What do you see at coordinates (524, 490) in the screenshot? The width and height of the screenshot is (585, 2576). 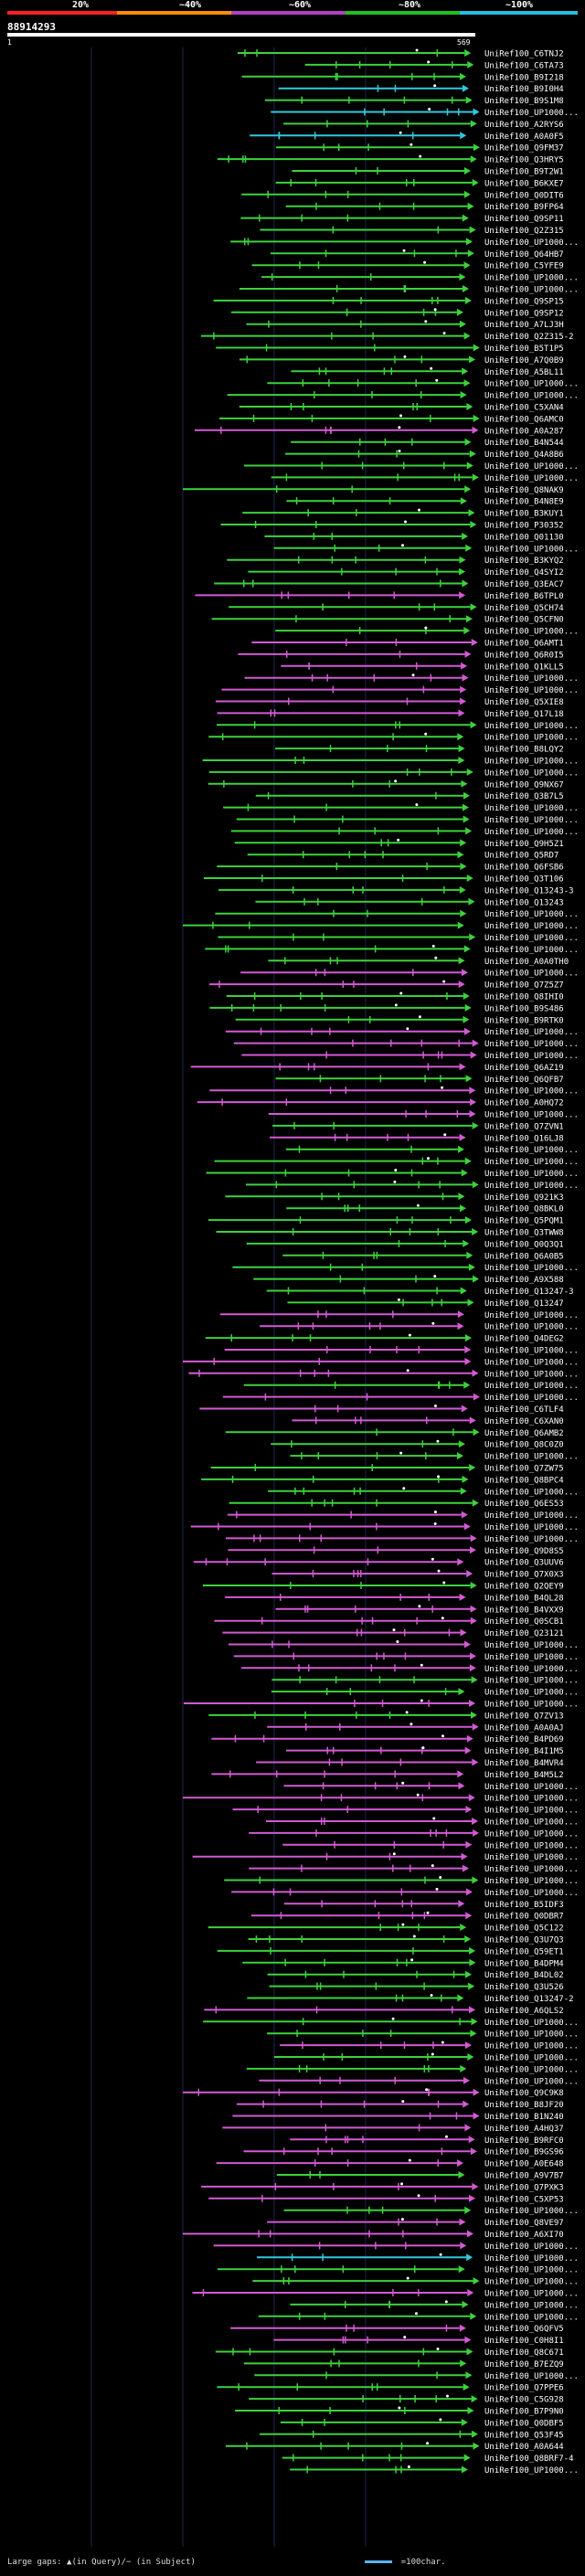 I see `hit-label: UniRef100_Q8NAK9` at bounding box center [524, 490].